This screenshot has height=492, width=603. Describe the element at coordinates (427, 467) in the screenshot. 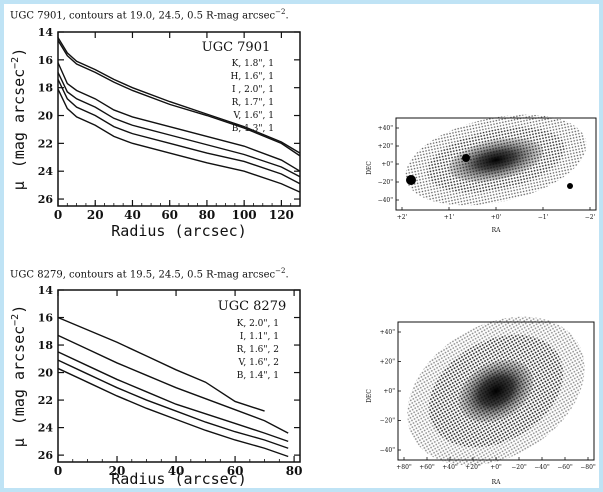

I see `ra-tick-label: +60"` at that location.